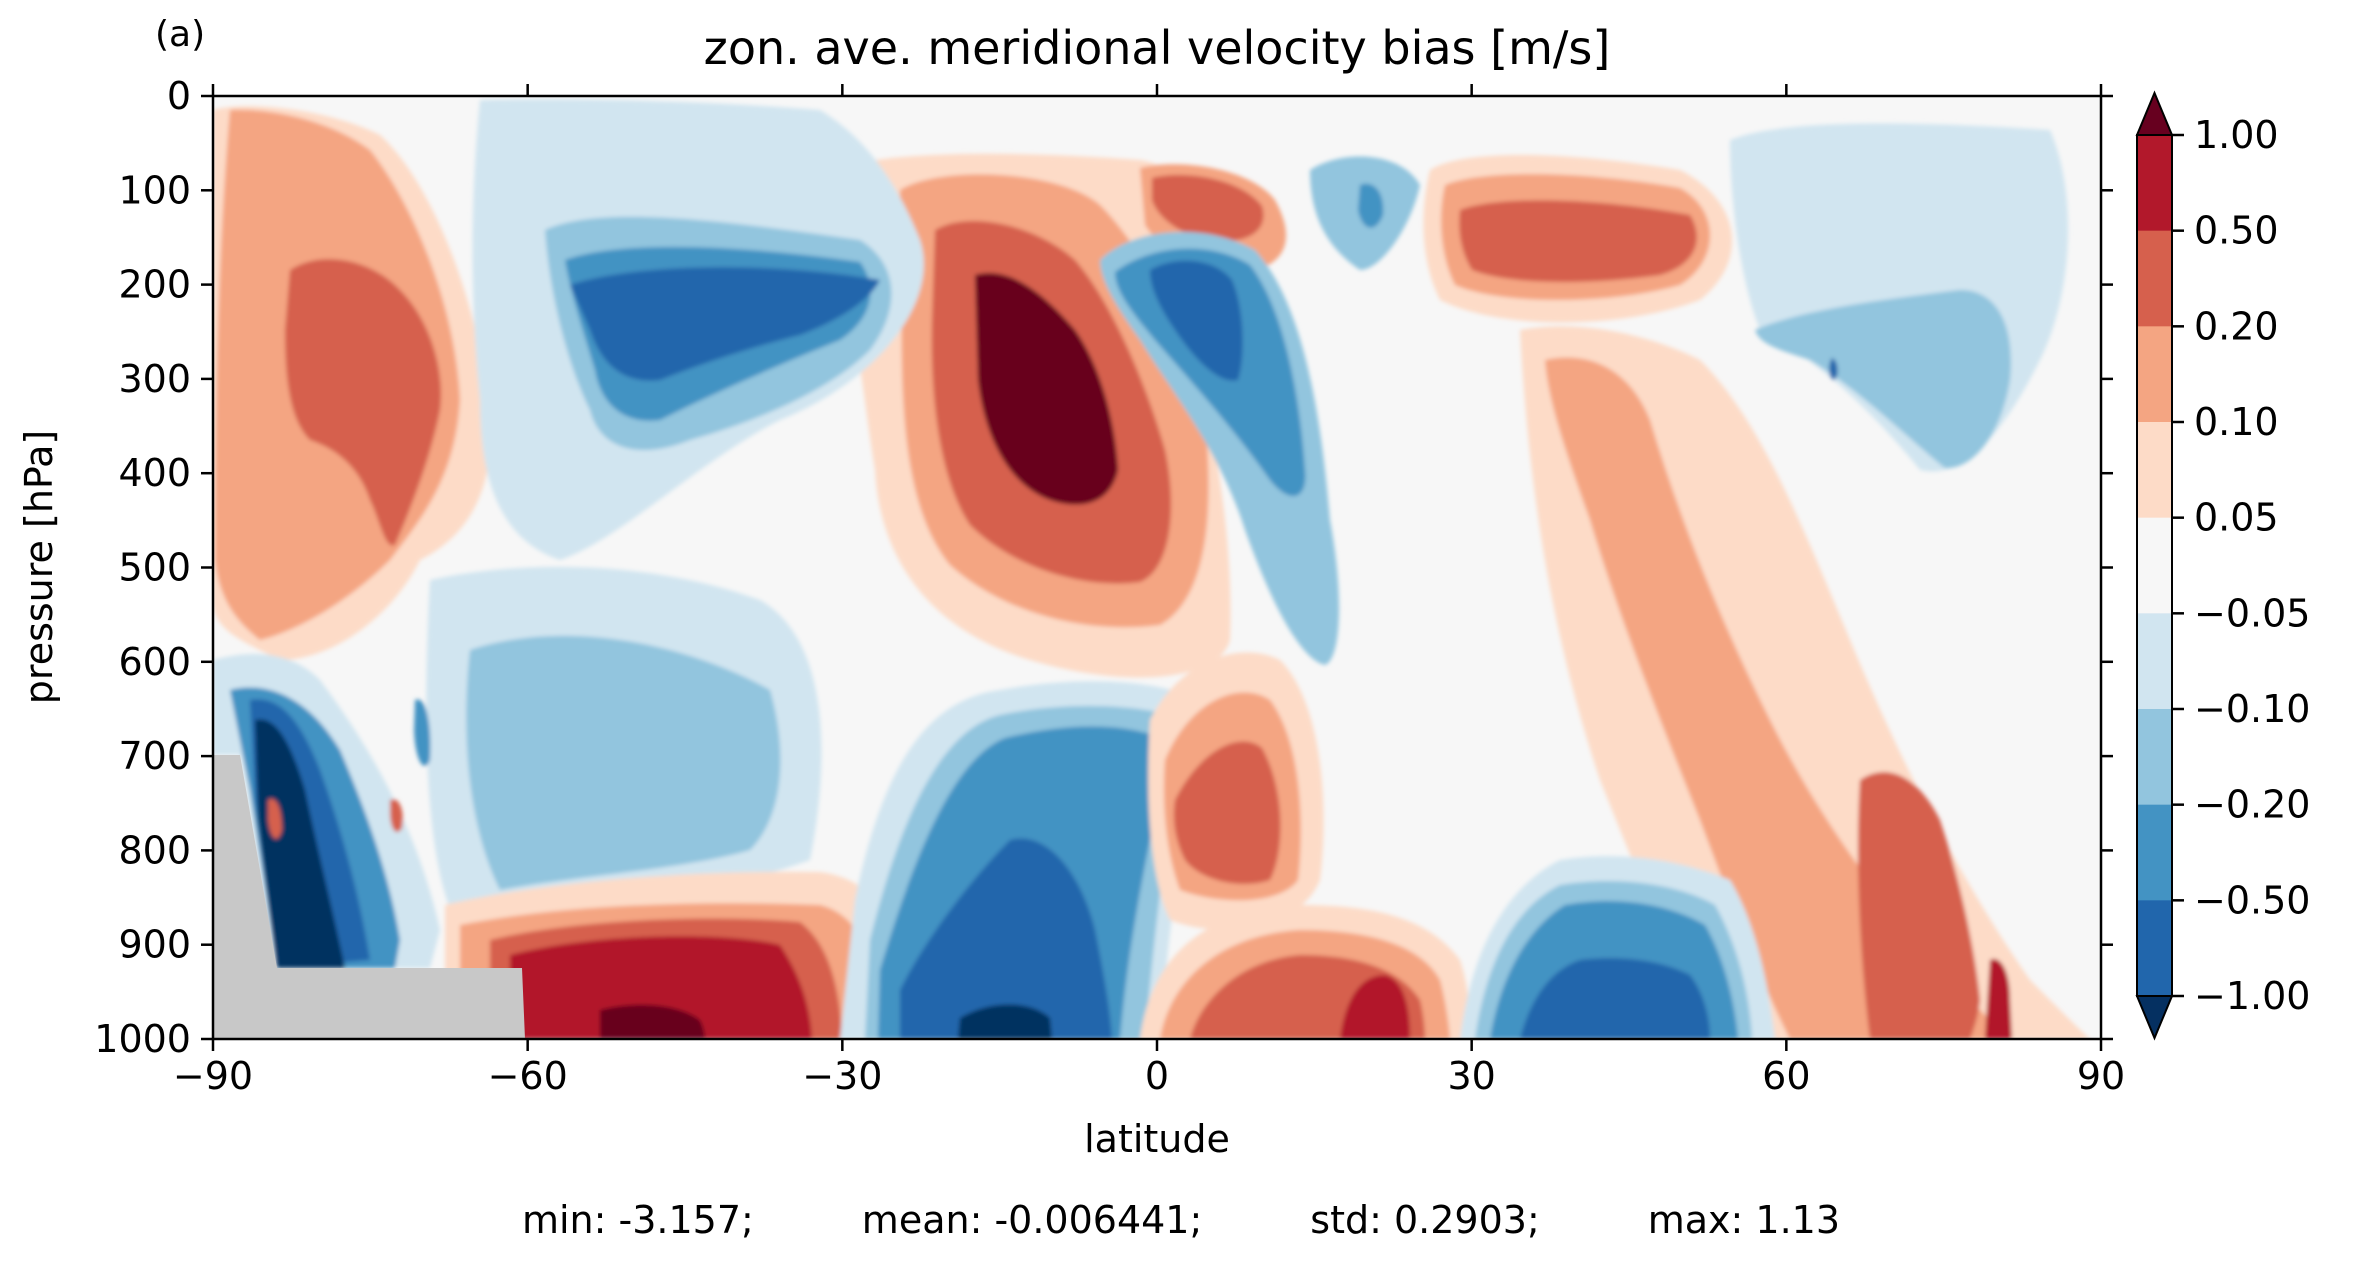 This screenshot has width=2362, height=1263. Describe the element at coordinates (180, 34) in the screenshot. I see `panel-label: (a)` at that location.